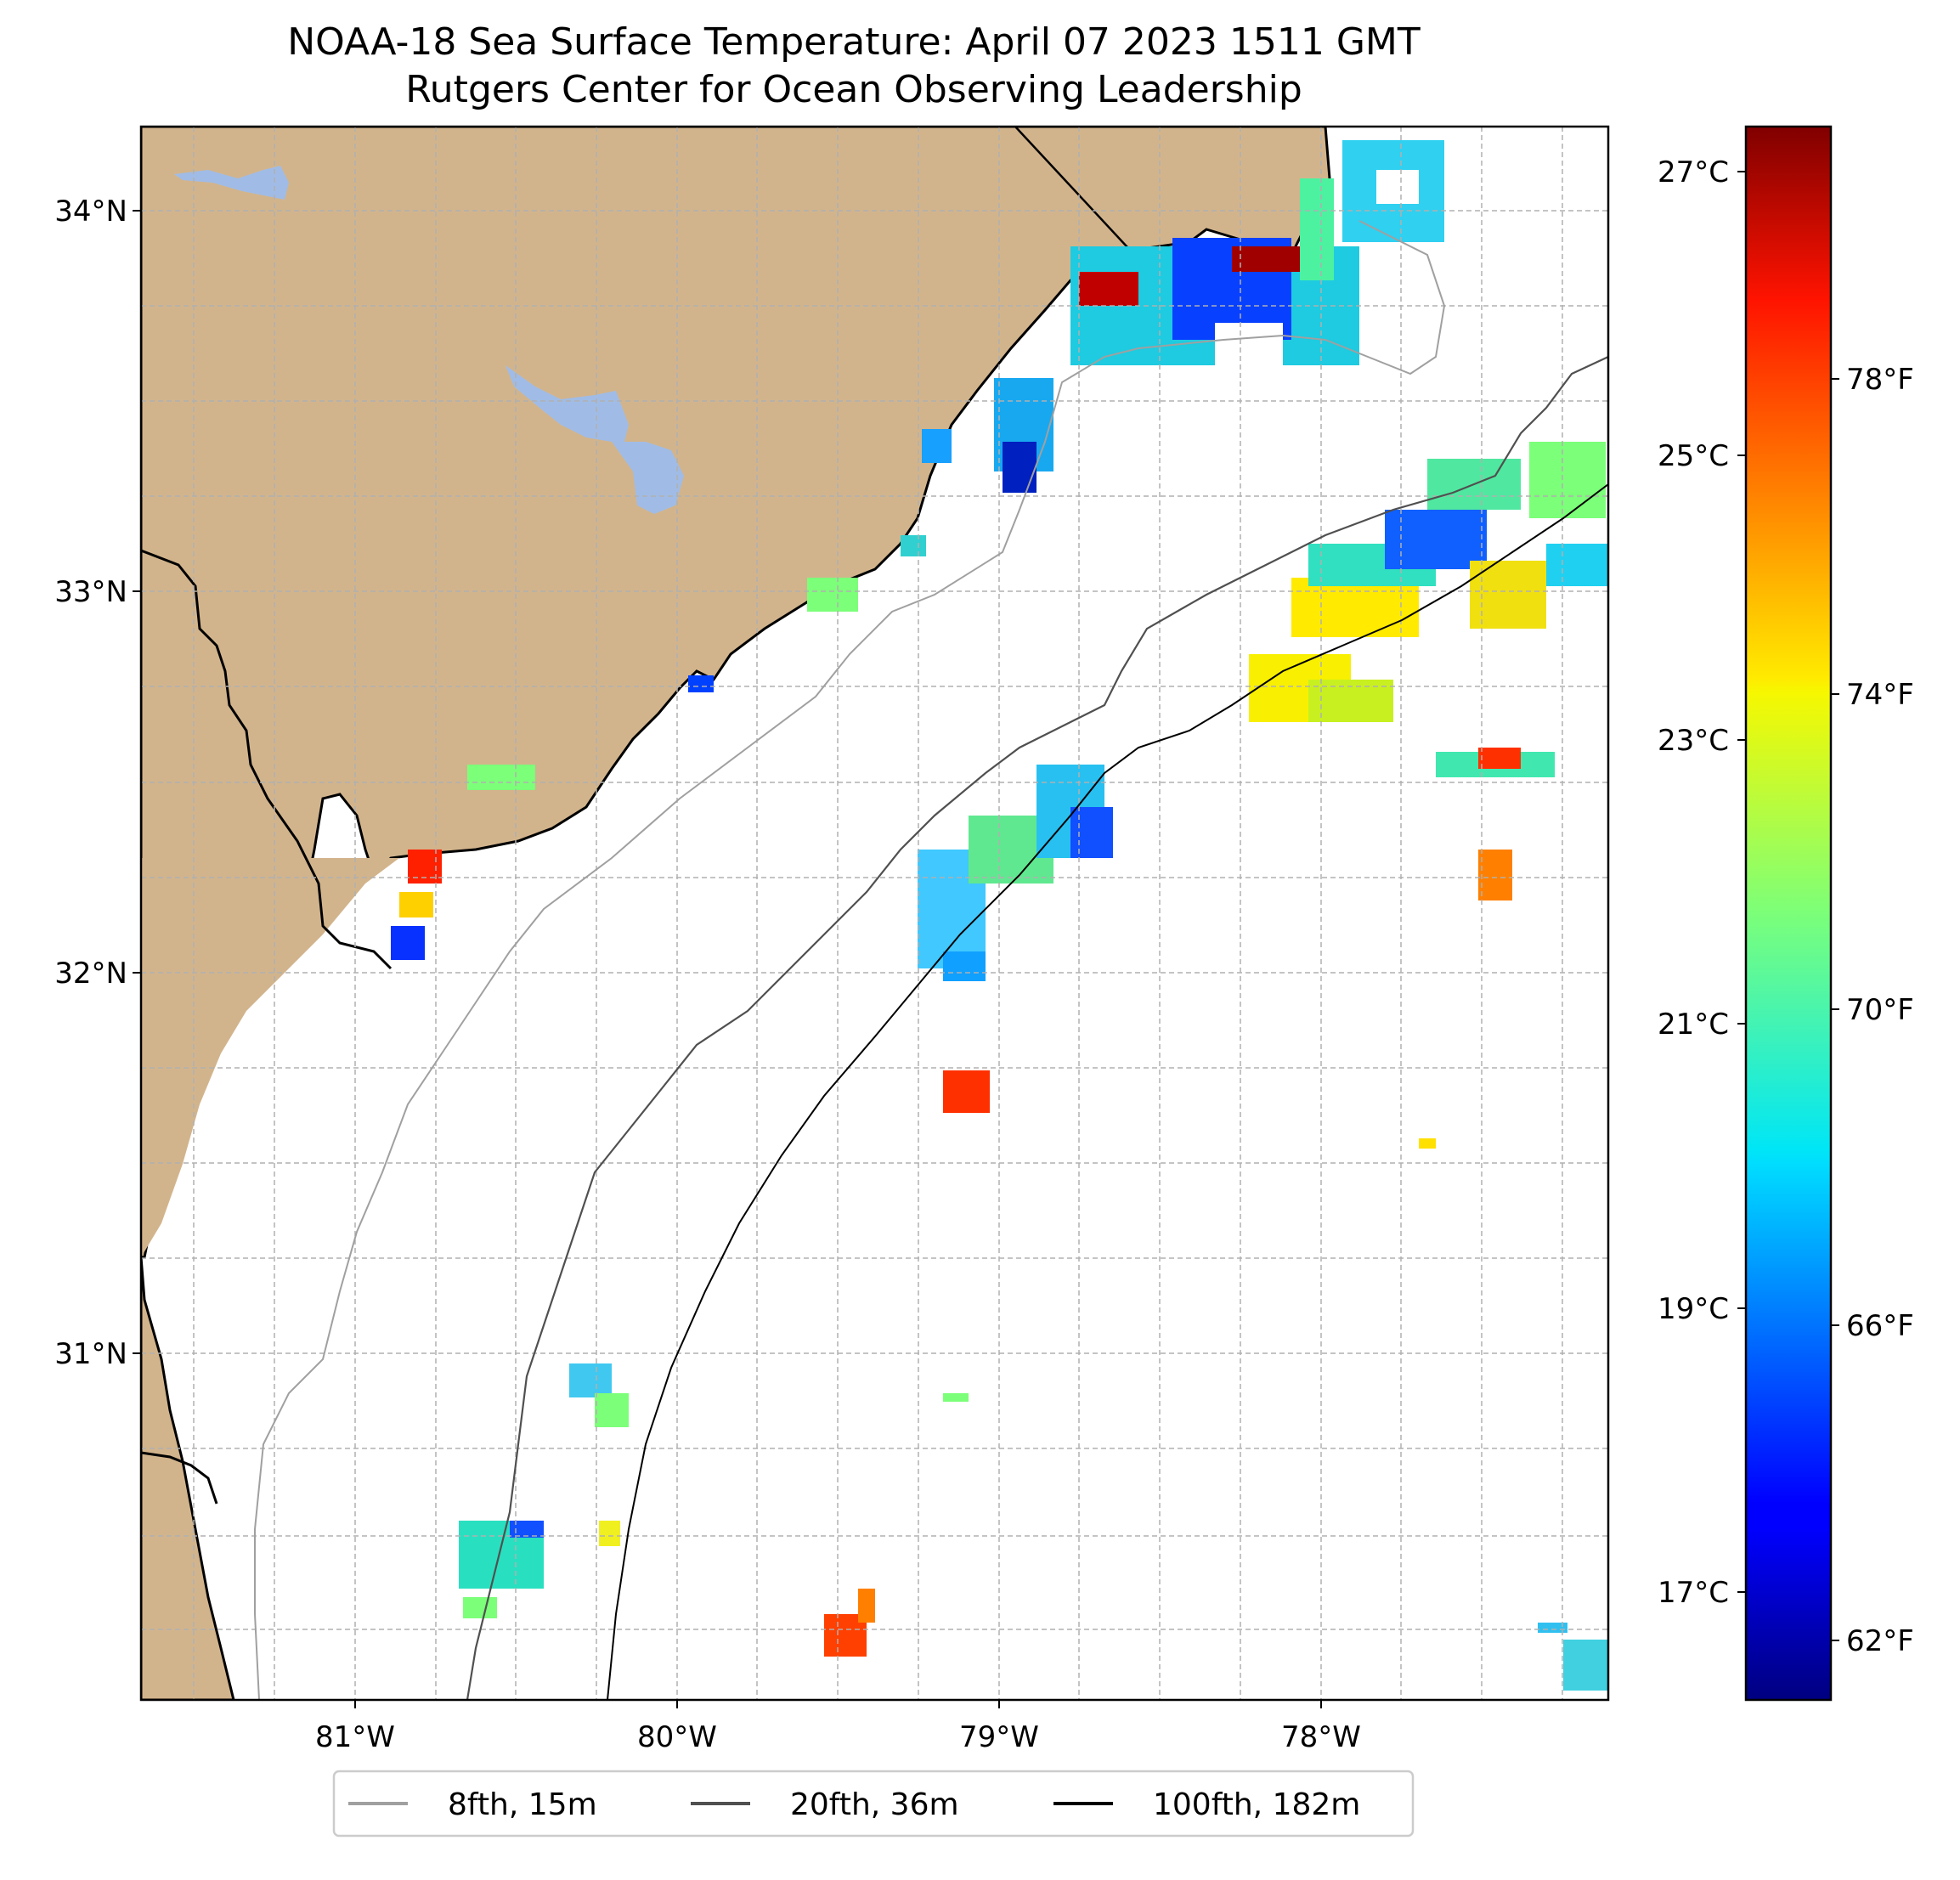 The width and height of the screenshot is (1960, 1880). Describe the element at coordinates (1694, 172) in the screenshot. I see `colorbar-celsius-label: 27°C` at that location.